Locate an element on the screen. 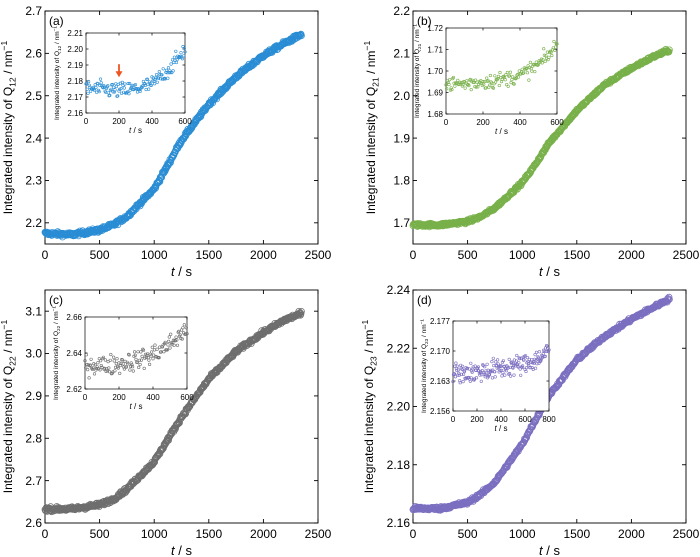 This screenshot has width=700, height=557. main-y-tick-label: 2.8 is located at coordinates (33, 438).